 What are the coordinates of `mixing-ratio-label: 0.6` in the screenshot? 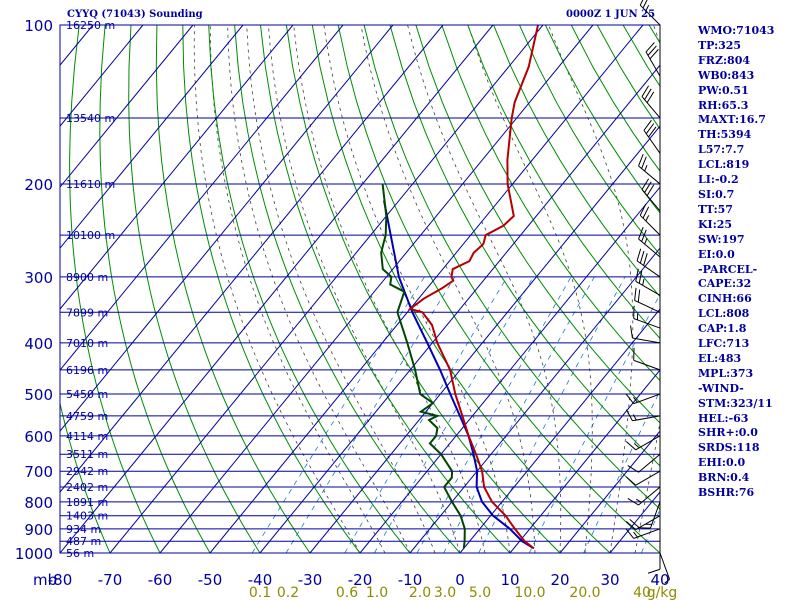 It's located at (347, 592).